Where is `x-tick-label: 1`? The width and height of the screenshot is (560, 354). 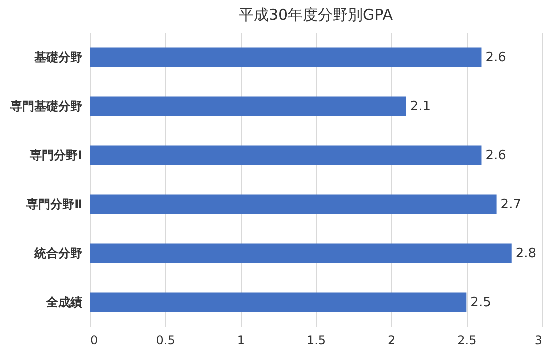
x-tick-label: 1 is located at coordinates (241, 341).